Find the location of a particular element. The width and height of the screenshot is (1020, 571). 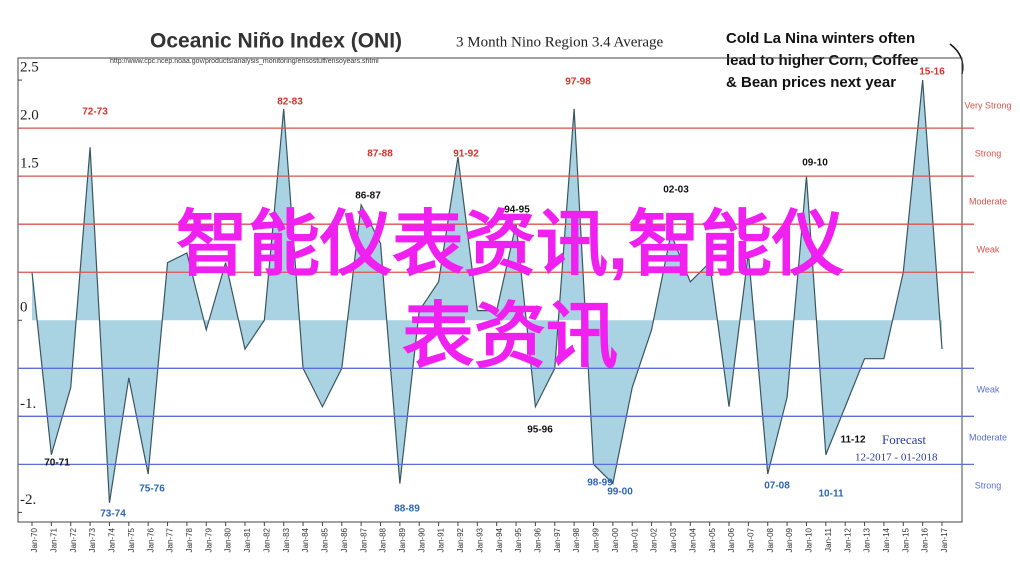

x-tick-label: Jan-85 is located at coordinates (325, 539).